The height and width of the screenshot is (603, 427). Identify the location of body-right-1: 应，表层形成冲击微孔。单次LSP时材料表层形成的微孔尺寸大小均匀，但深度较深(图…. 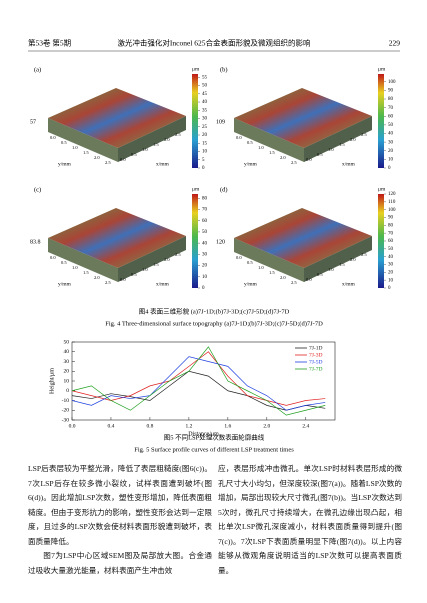
(310, 519).